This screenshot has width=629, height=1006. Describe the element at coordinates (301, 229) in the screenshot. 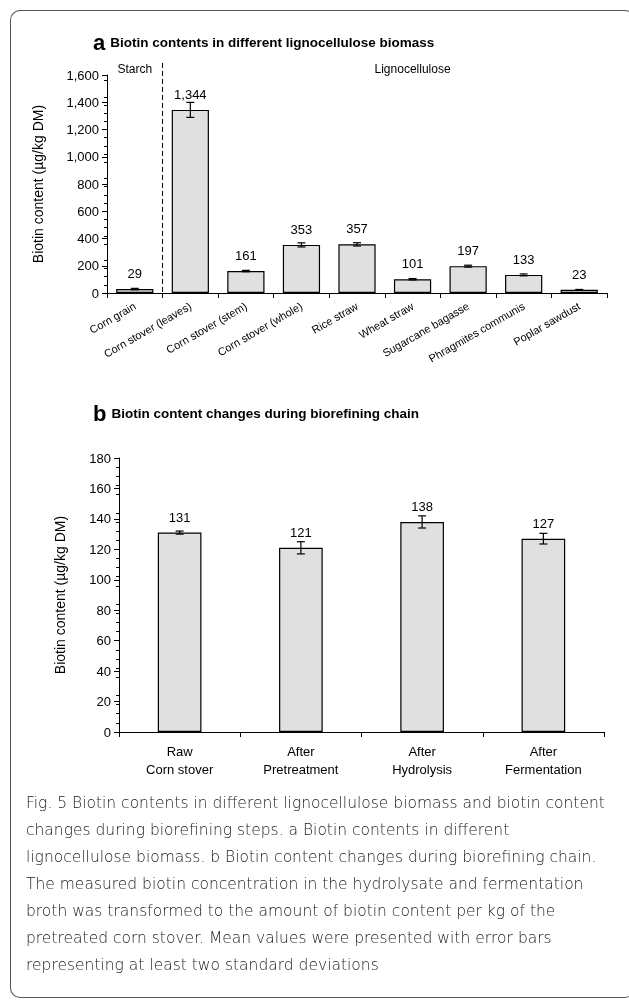

I see `data-label: 353` at that location.